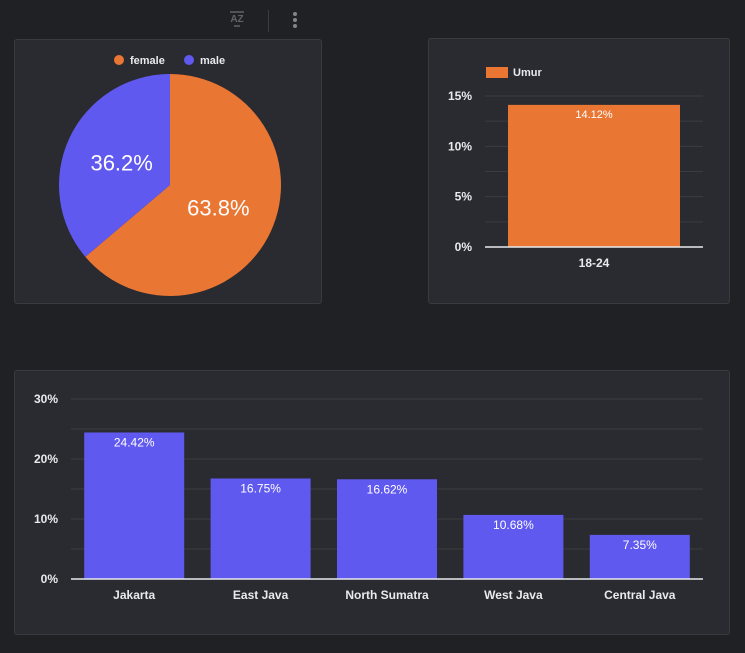 This screenshot has height=653, width=745. Describe the element at coordinates (640, 545) in the screenshot. I see `bar-value-label: 7.35%` at that location.